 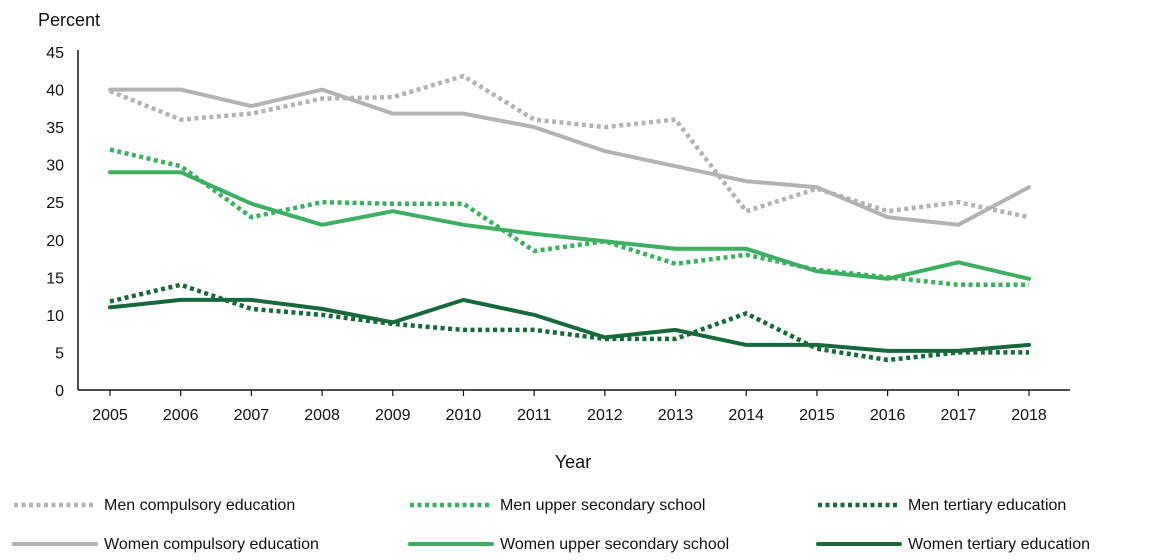 What do you see at coordinates (393, 415) in the screenshot?
I see `x-tick-label: 2009` at bounding box center [393, 415].